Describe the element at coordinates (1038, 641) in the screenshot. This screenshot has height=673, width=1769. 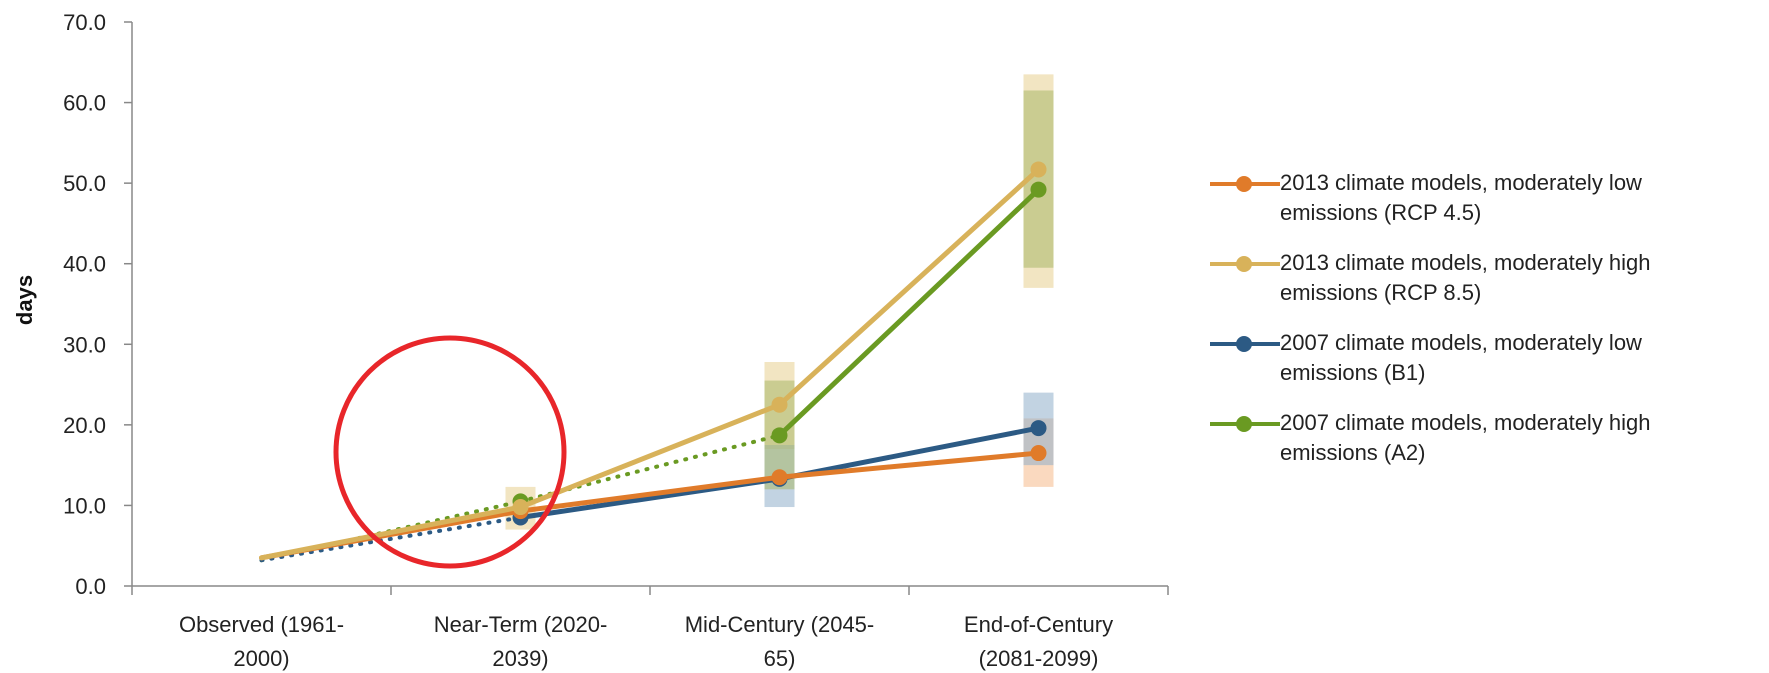
I see `x-tick-label: End-of-Century (2081-2099)` at that location.